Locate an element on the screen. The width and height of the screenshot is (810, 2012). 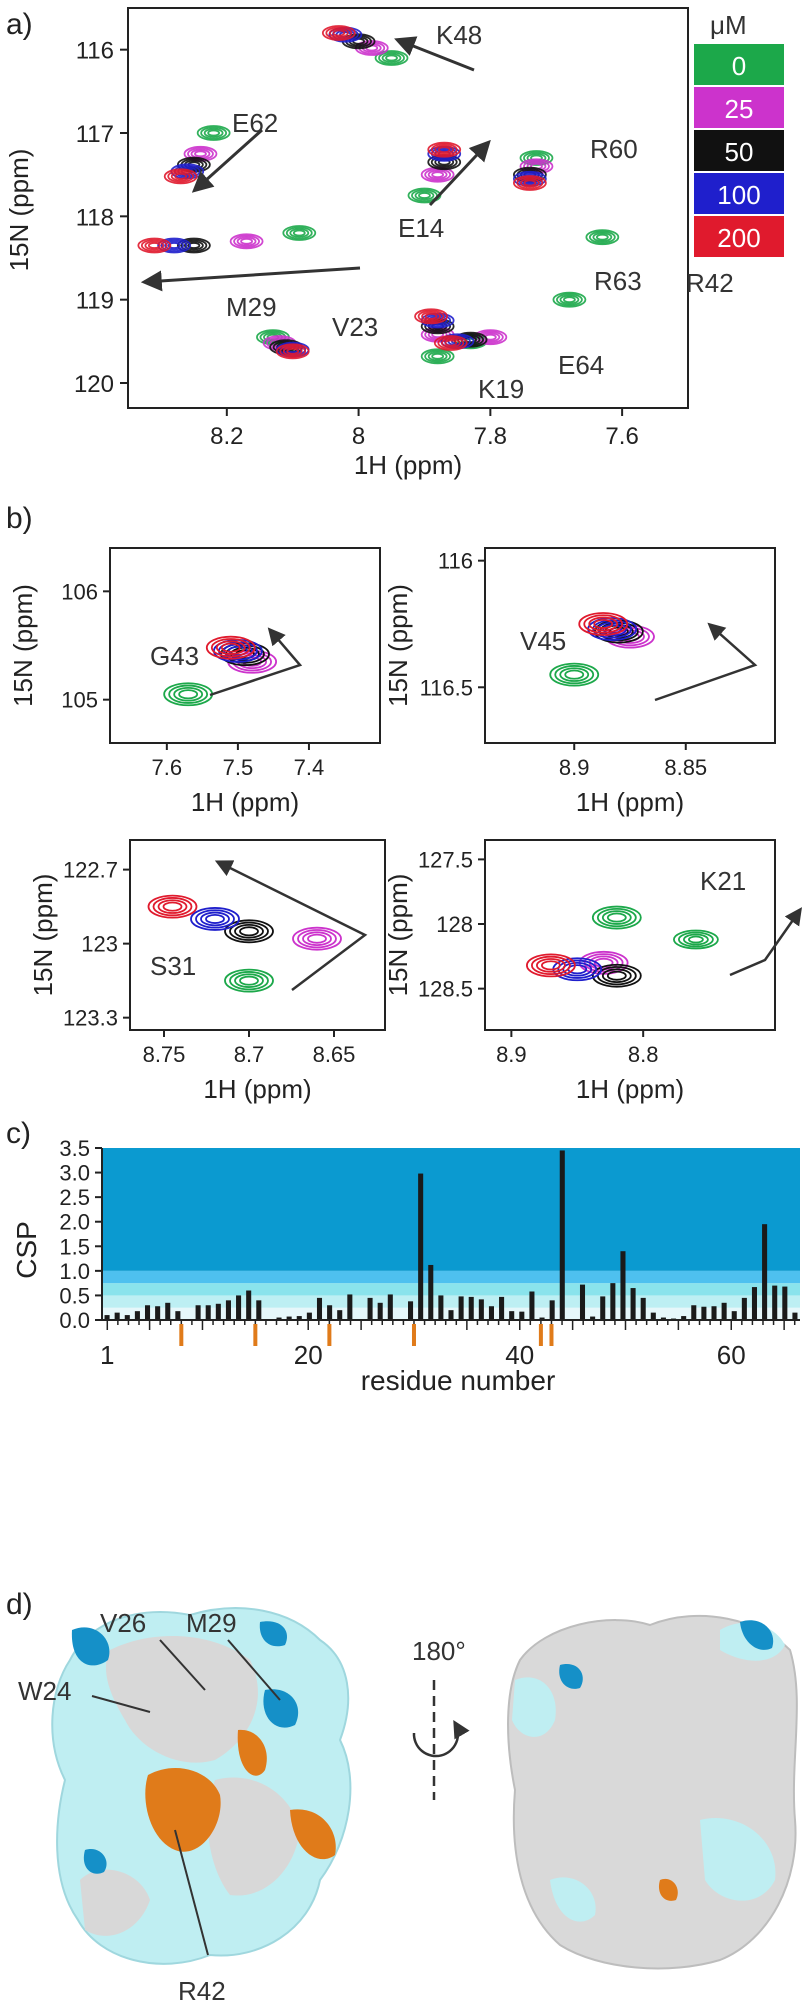
x-tick-label: 20 is located at coordinates (308, 1355).